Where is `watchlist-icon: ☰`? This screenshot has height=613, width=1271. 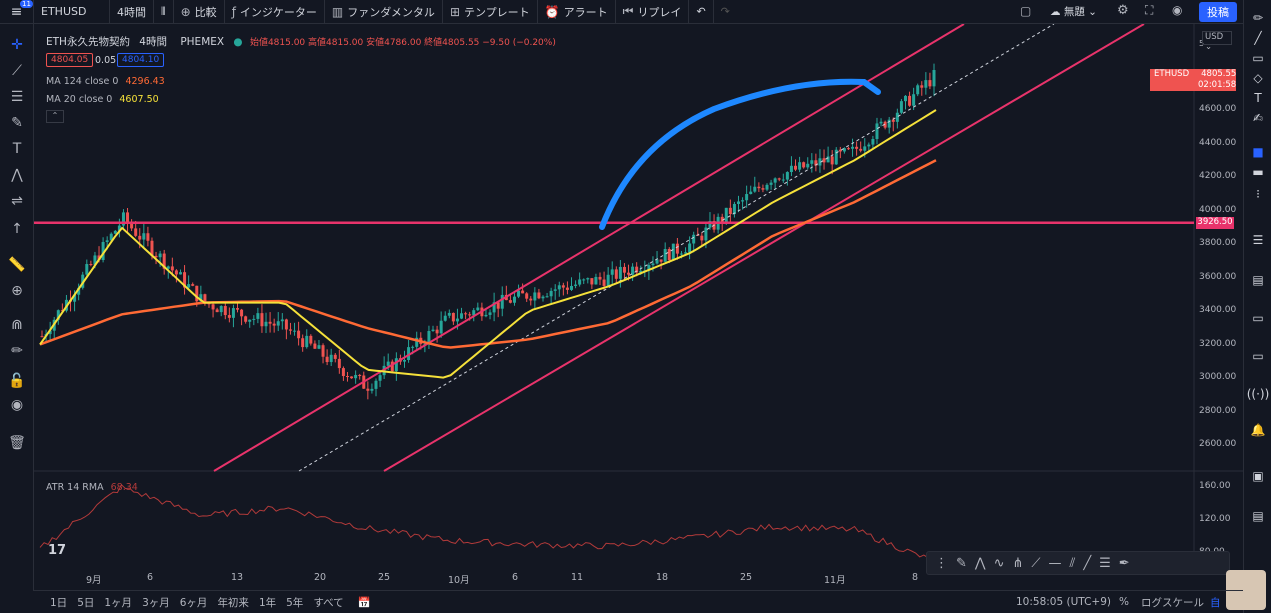
watchlist-icon: ☰ is located at coordinates (1258, 240).